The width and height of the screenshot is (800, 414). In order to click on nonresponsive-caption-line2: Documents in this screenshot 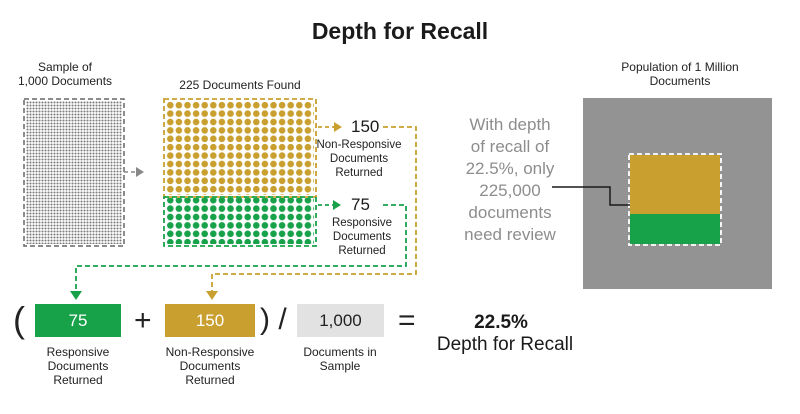, I will do `click(359, 159)`.